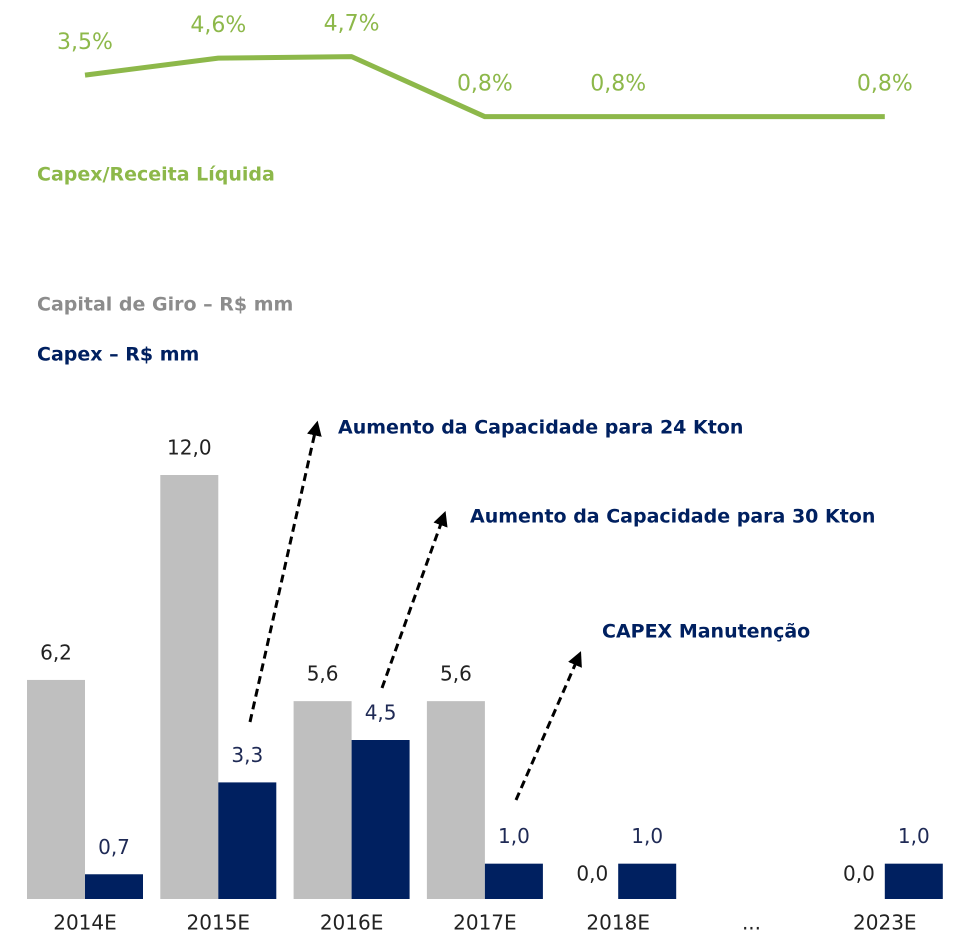 The image size is (963, 946). Describe the element at coordinates (885, 923) in the screenshot. I see `x-tick-label: 2023E` at that location.